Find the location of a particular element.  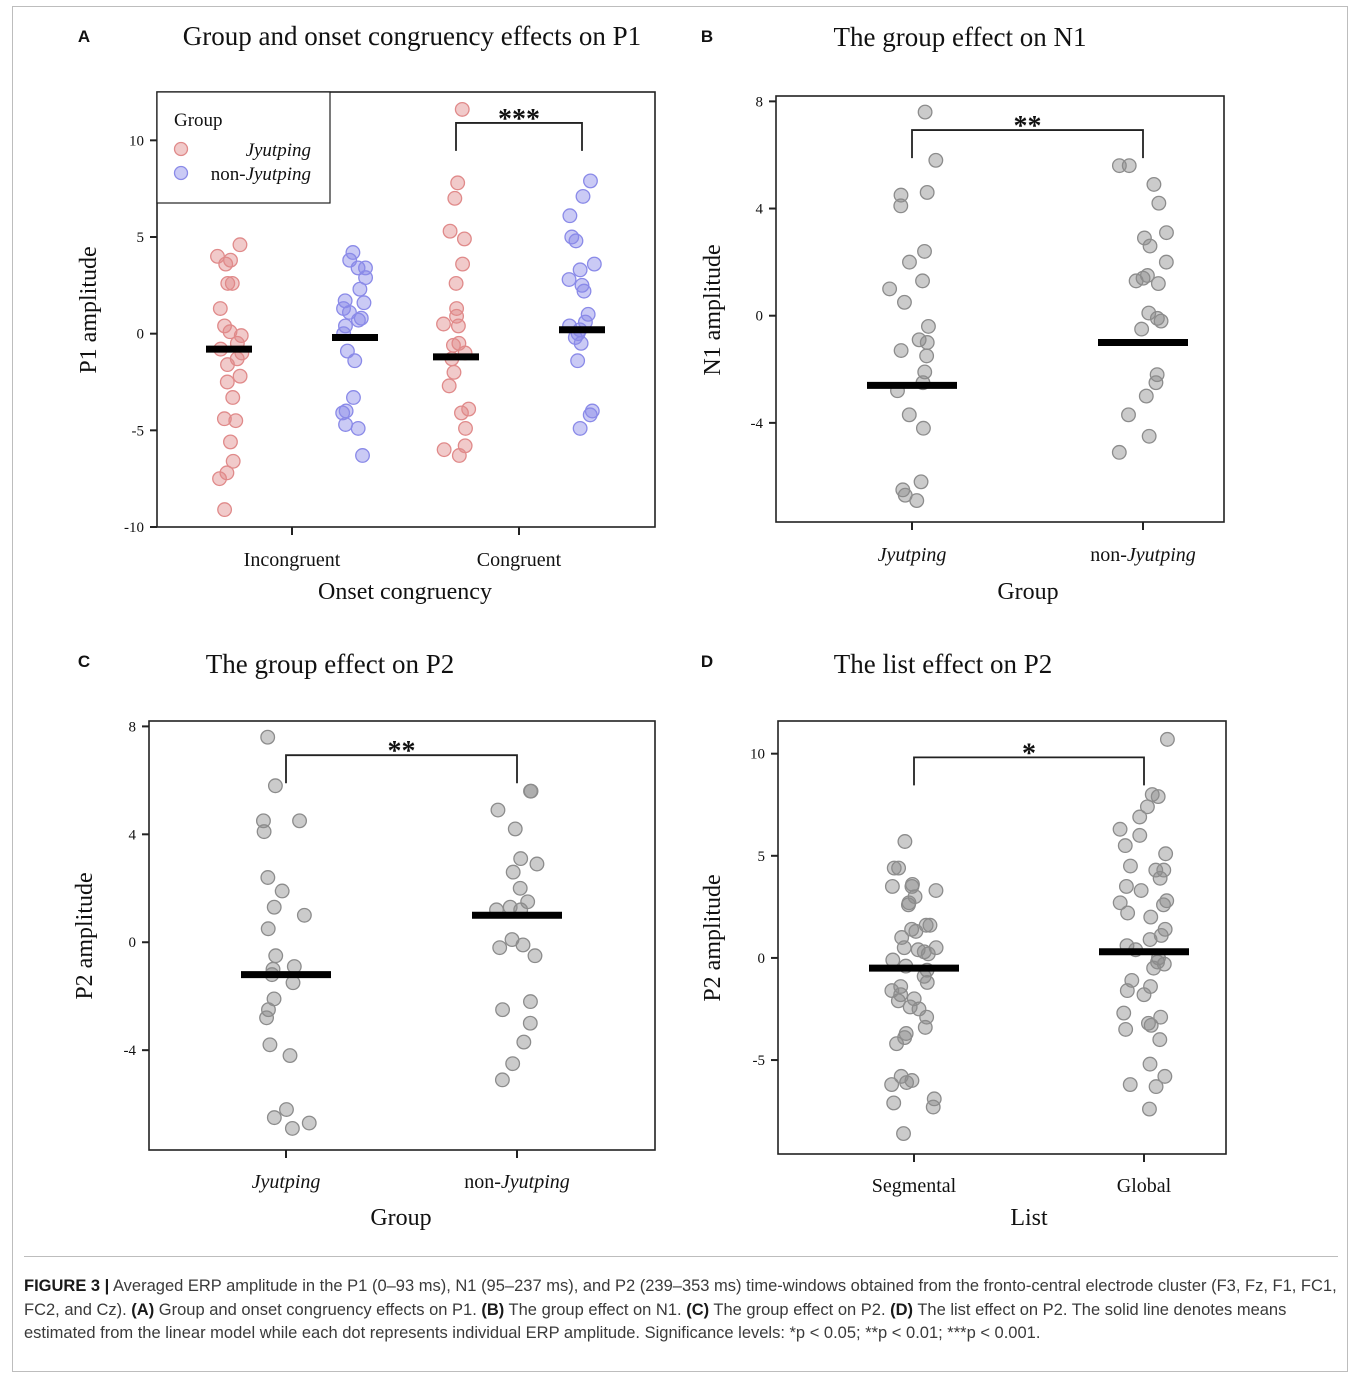

chart-title: Group and onset congruency effects on P1 is located at coordinates (412, 36).